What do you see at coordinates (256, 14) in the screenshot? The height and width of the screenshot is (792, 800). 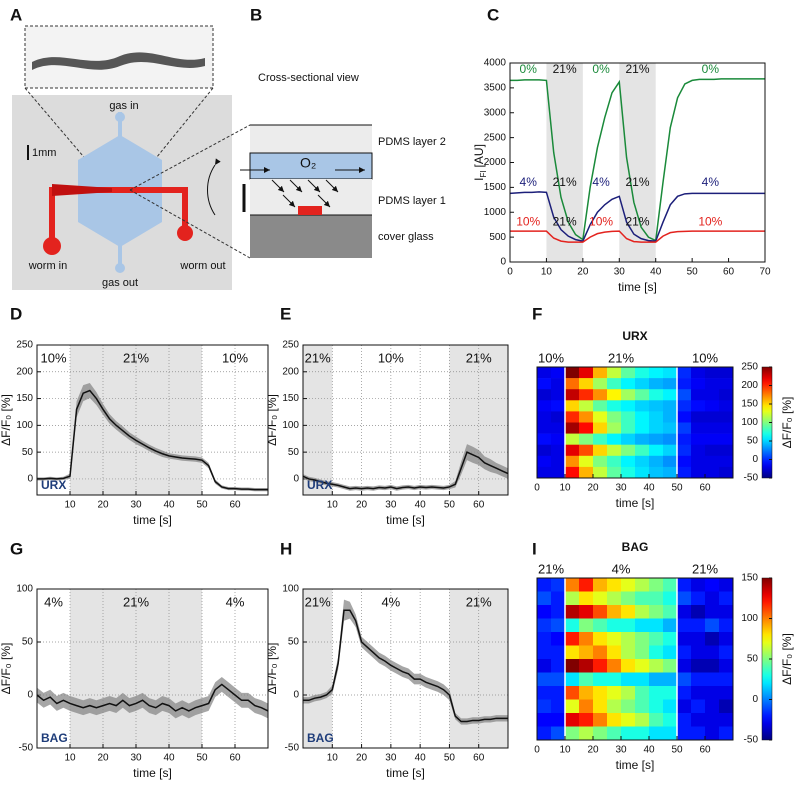 I see `panel-label: B` at bounding box center [256, 14].